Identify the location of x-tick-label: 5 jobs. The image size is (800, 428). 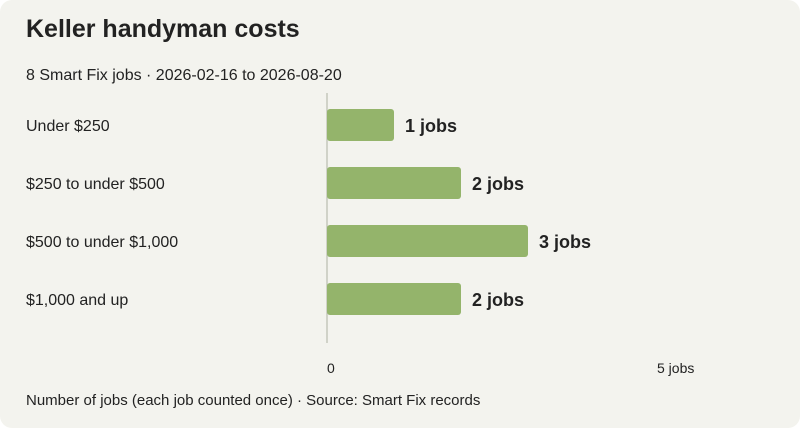
(675, 368).